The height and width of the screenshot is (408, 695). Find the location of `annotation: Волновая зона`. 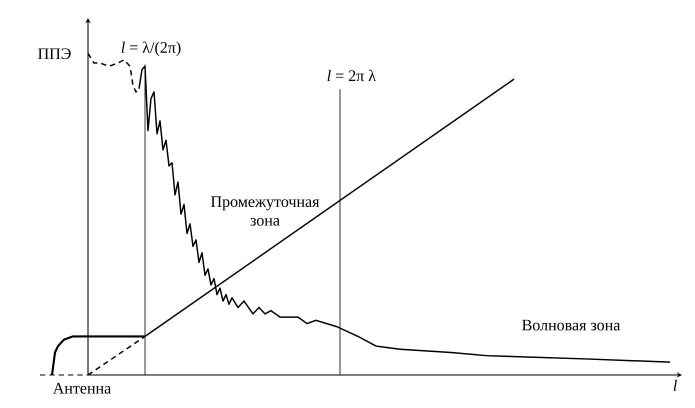

annotation: Волновая зона is located at coordinates (571, 325).